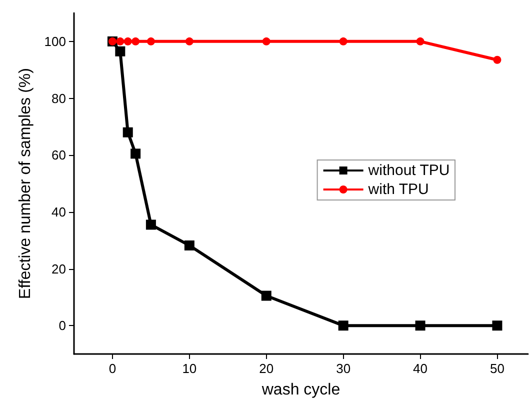 This screenshot has width=530, height=407. Describe the element at coordinates (420, 368) in the screenshot. I see `x-tick-label: 40` at that location.